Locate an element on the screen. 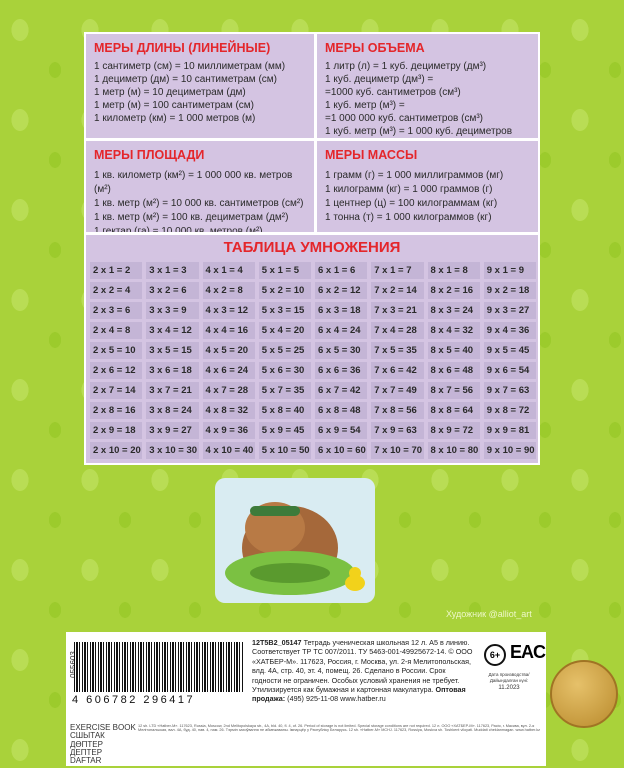 This screenshot has width=624, height=768. multiplication-cell: 5 x 7 = 35 is located at coordinates (284, 390).